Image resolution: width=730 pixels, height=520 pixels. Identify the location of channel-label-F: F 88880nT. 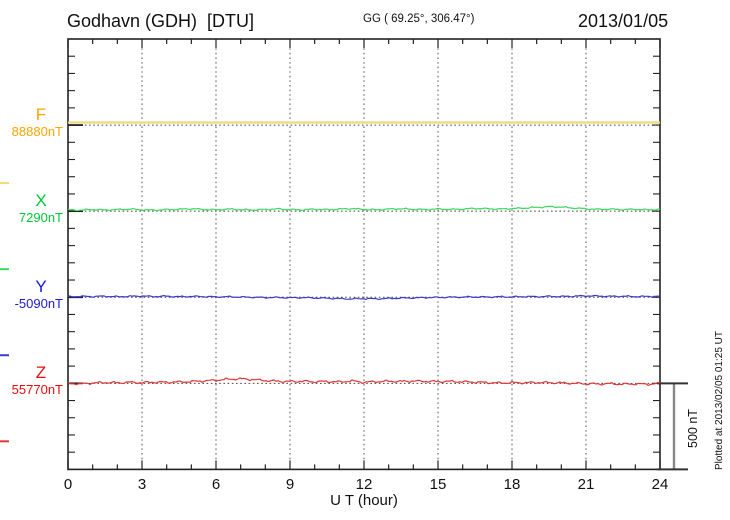
(32, 122).